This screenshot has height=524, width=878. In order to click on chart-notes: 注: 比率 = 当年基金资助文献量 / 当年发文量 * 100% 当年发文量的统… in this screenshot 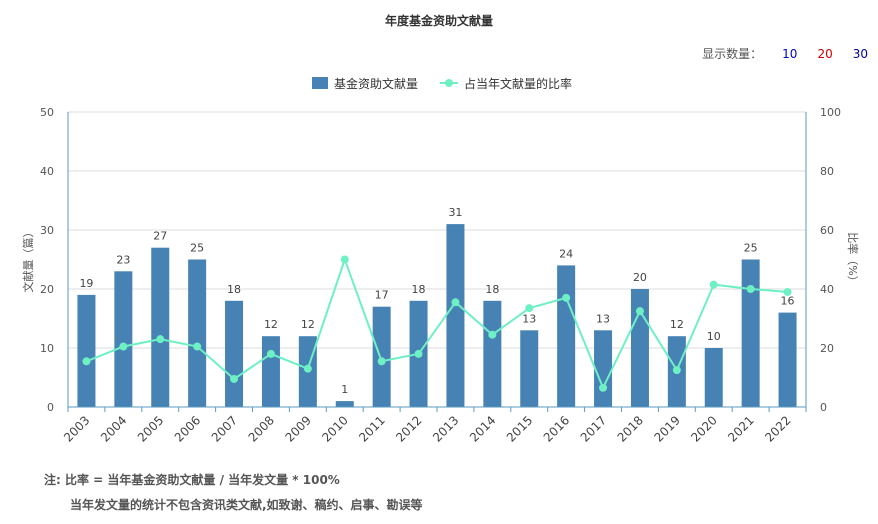, I will do `click(233, 493)`.